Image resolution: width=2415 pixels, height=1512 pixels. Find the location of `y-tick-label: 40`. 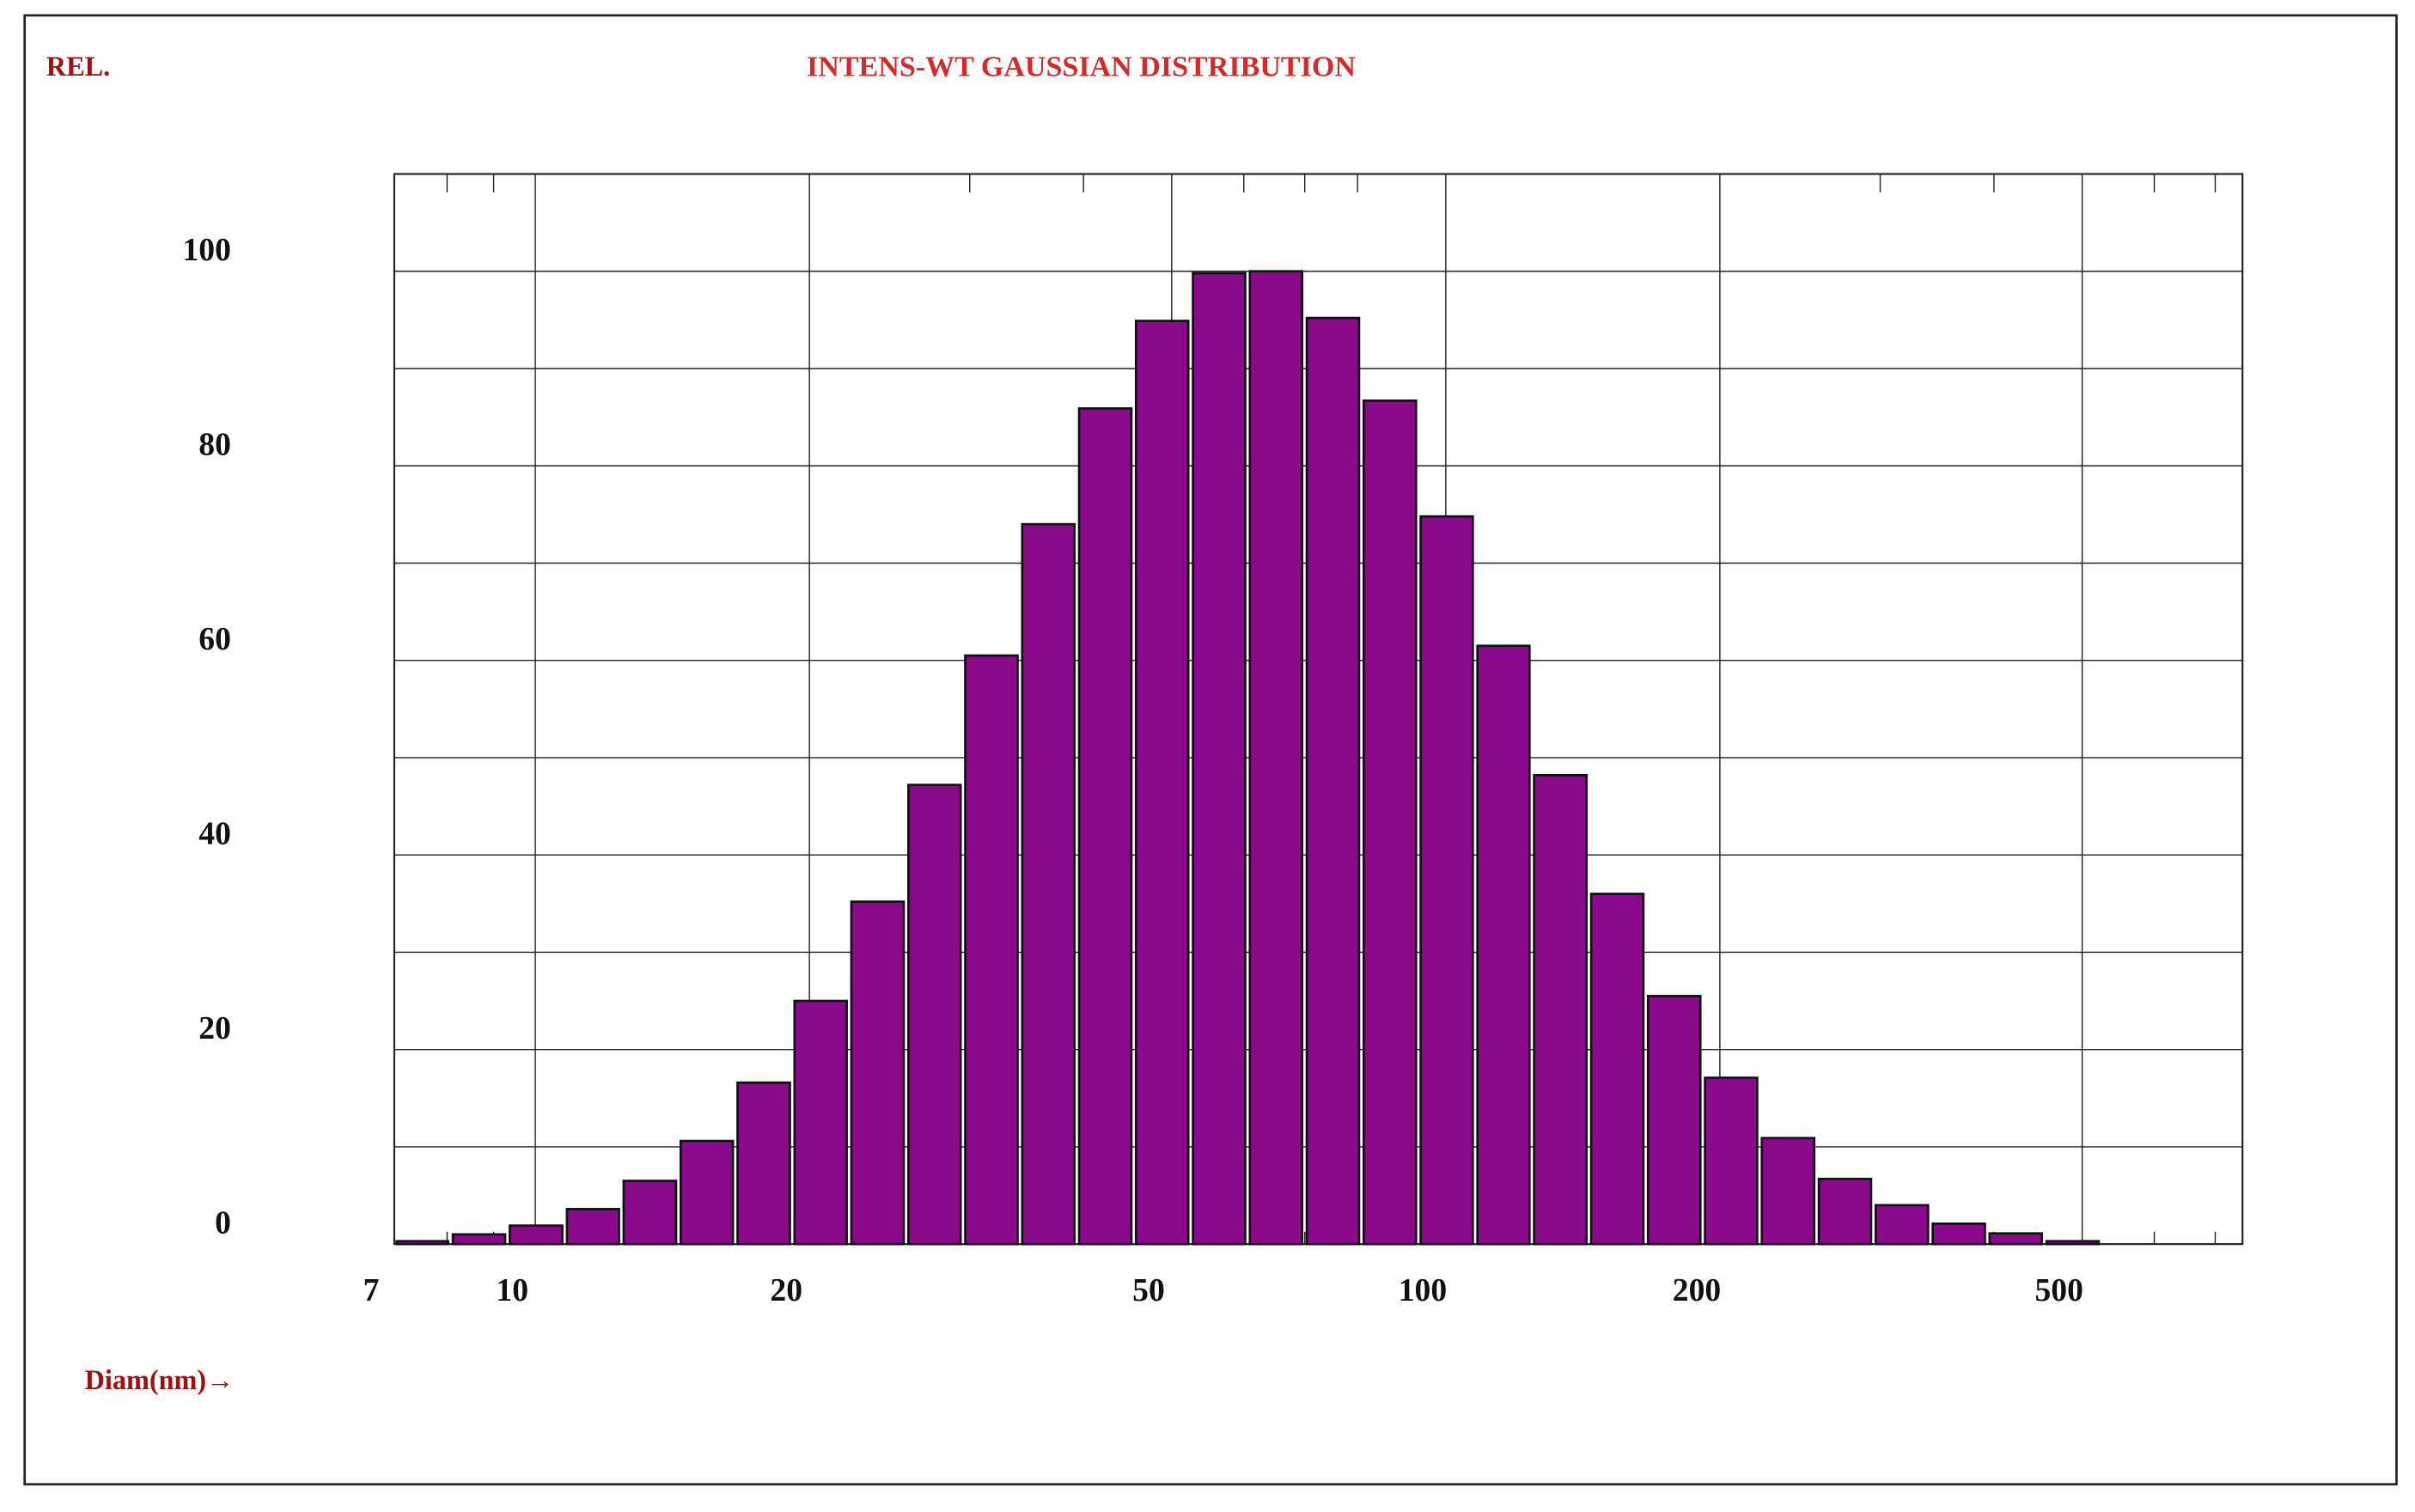

y-tick-label: 40 is located at coordinates (214, 833).